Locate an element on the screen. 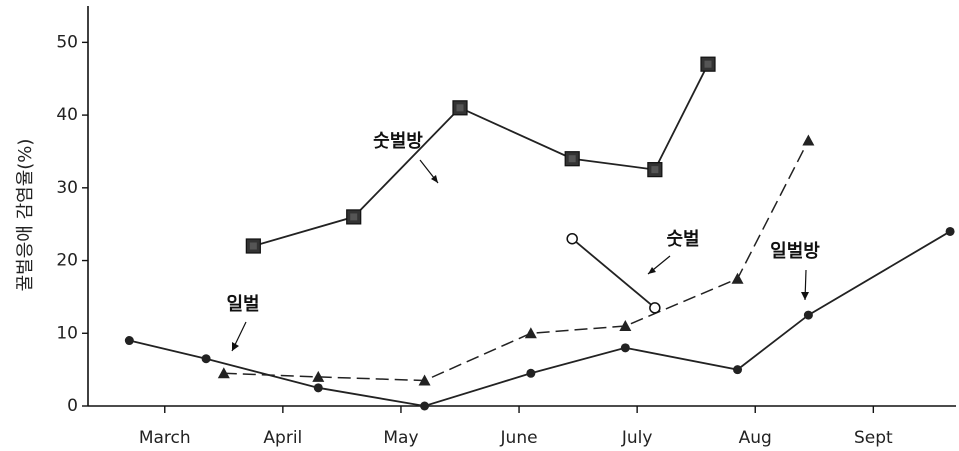 This screenshot has height=451, width=959. annotation-label-worker: 일벌 is located at coordinates (242, 304).